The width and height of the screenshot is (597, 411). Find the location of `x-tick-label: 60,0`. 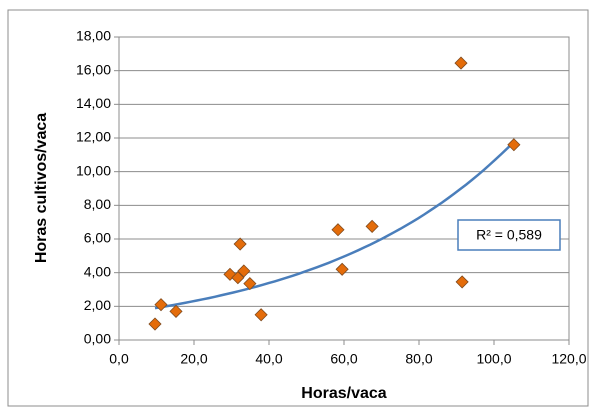

x-tick-label: 60,0 is located at coordinates (343, 359).